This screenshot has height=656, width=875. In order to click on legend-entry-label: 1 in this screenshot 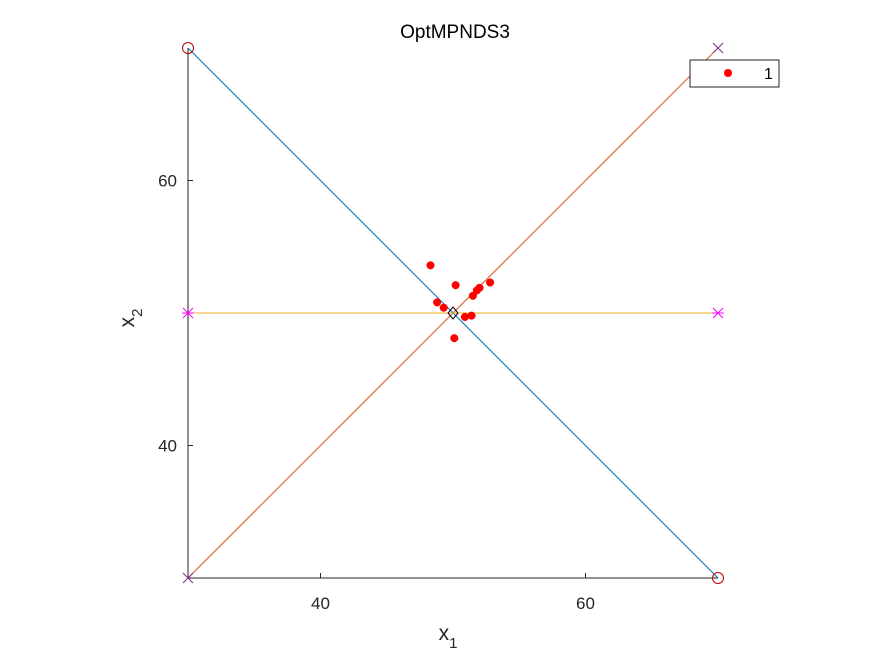, I will do `click(768, 74)`.